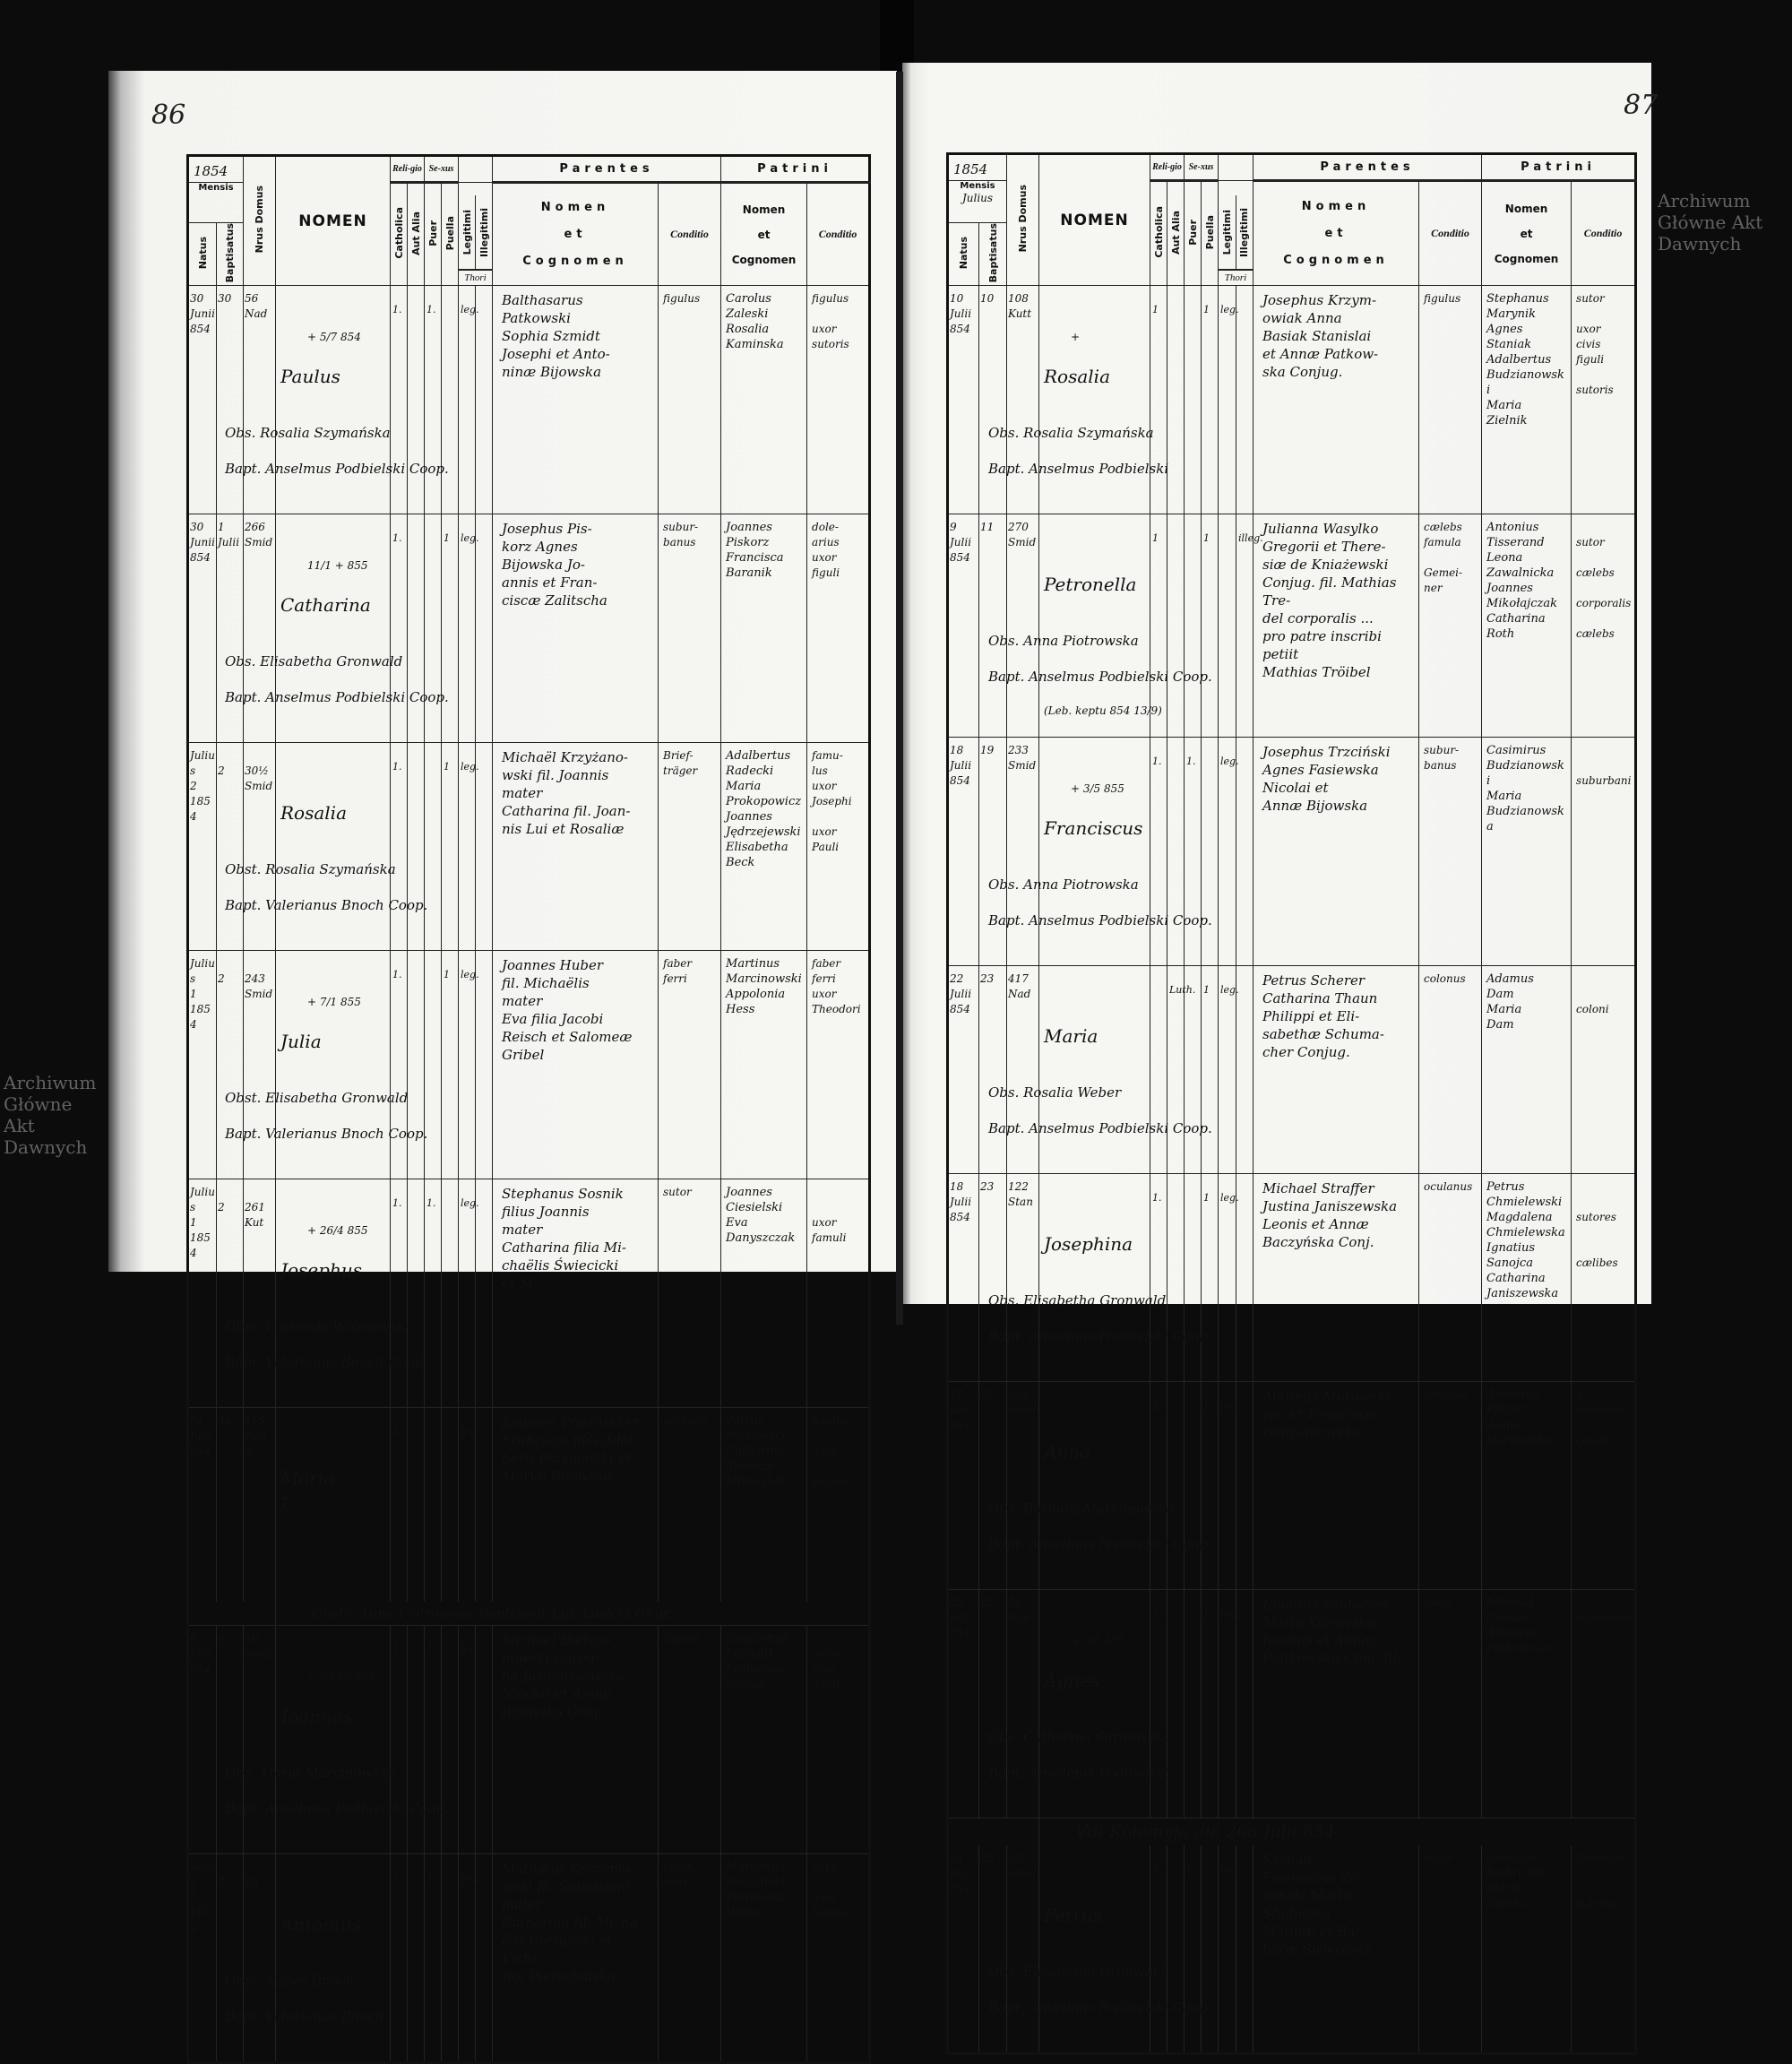 The image size is (1792, 2064). Describe the element at coordinates (230, 1504) in the screenshot. I see `baptisatus-date: 4a` at that location.